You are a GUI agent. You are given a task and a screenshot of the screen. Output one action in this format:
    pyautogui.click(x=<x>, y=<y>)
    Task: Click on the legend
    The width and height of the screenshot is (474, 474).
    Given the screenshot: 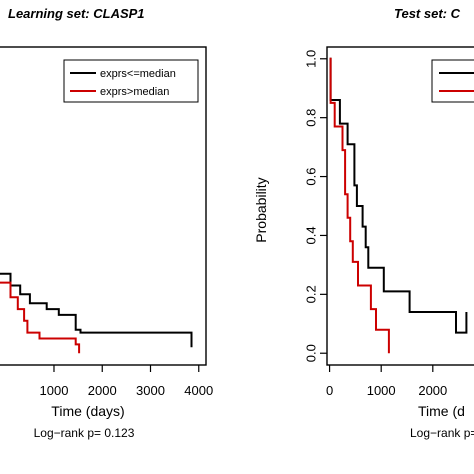 What is the action you would take?
    pyautogui.click(x=452, y=81)
    